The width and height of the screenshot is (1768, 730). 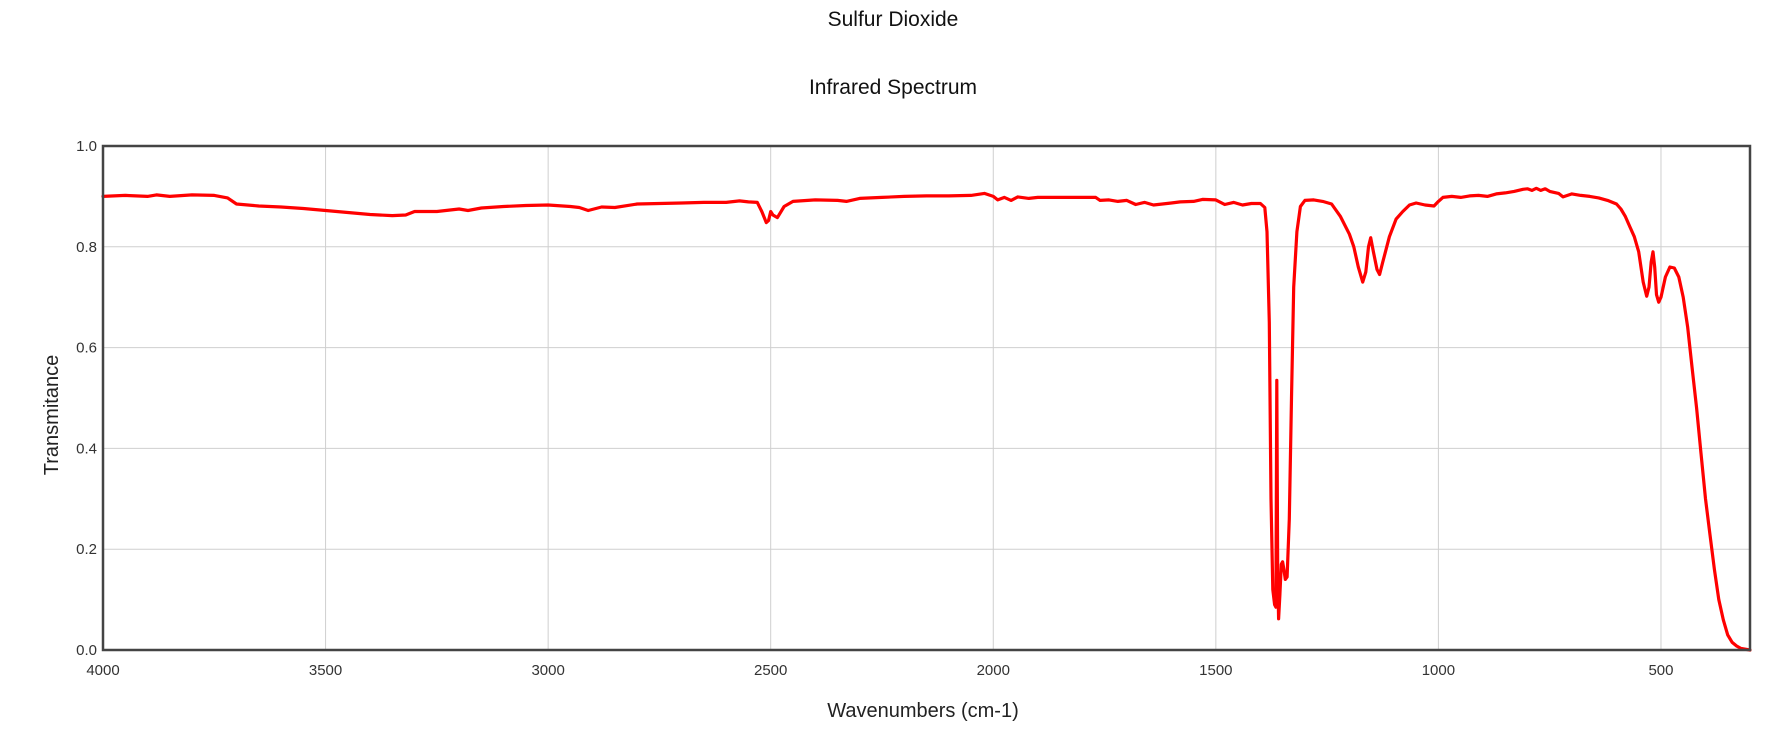 What do you see at coordinates (1215, 670) in the screenshot?
I see `x-tick-label: 1500` at bounding box center [1215, 670].